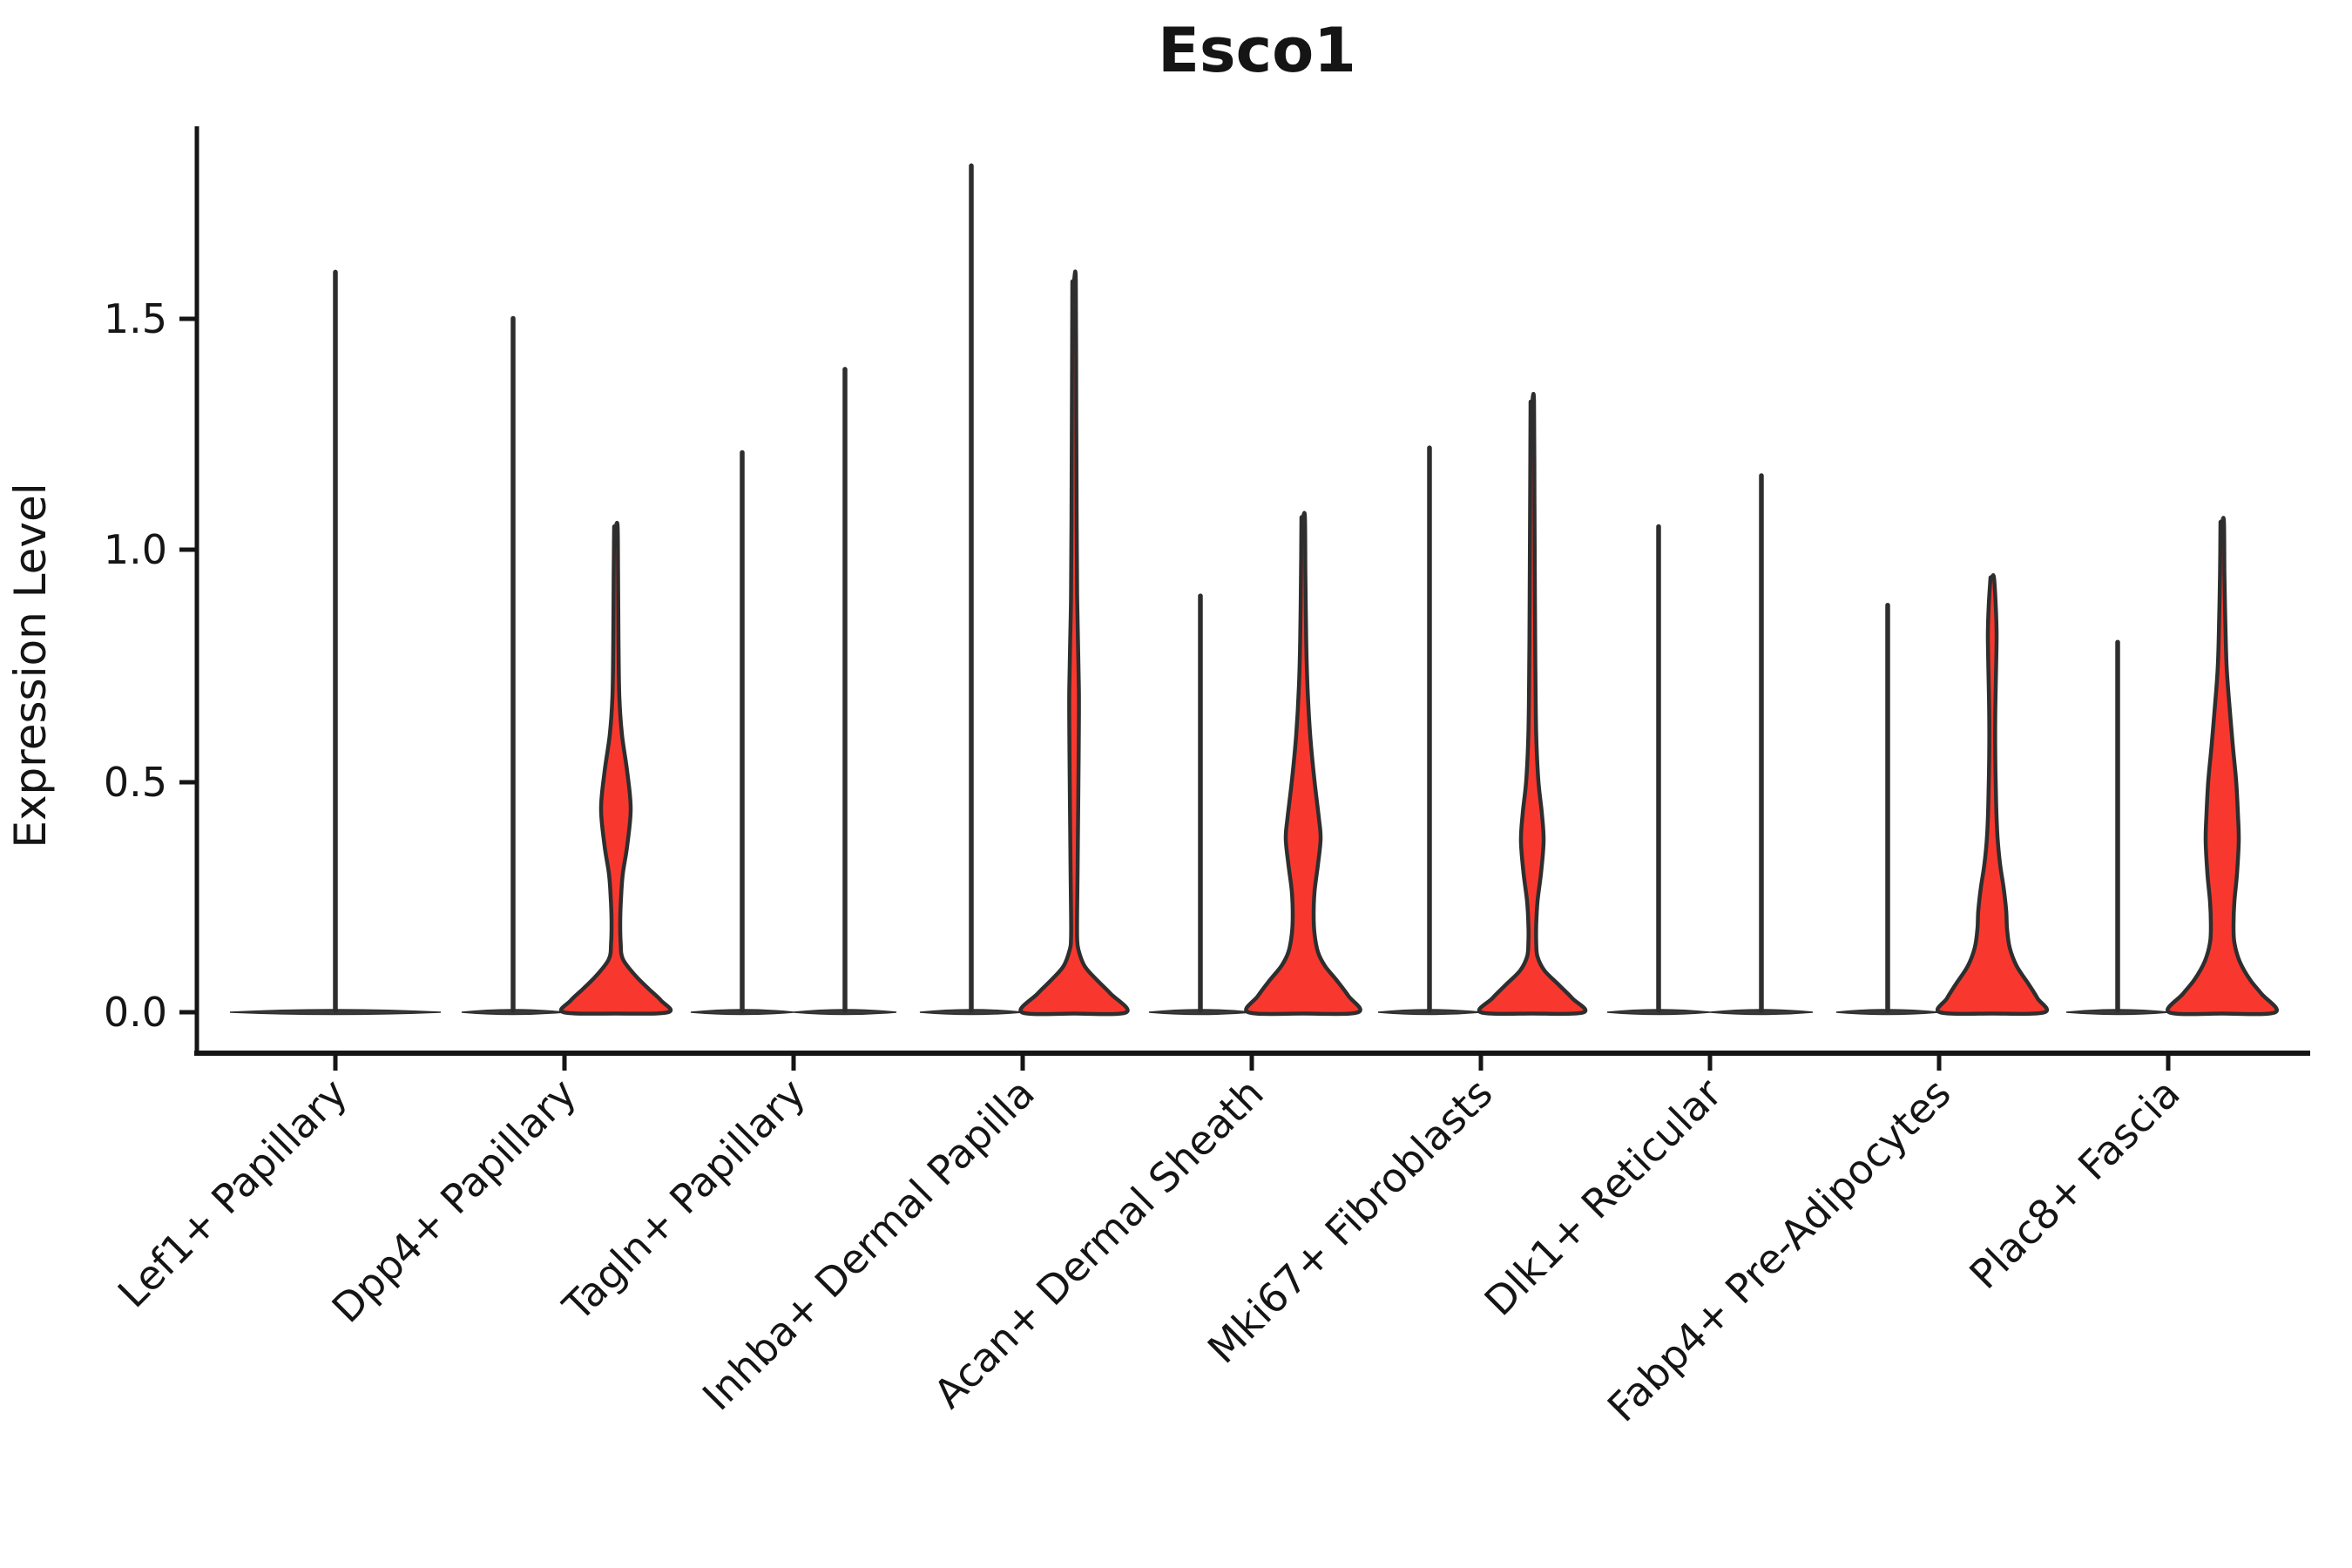  I want to click on x-axis-ticks, so click(1252, 1062).